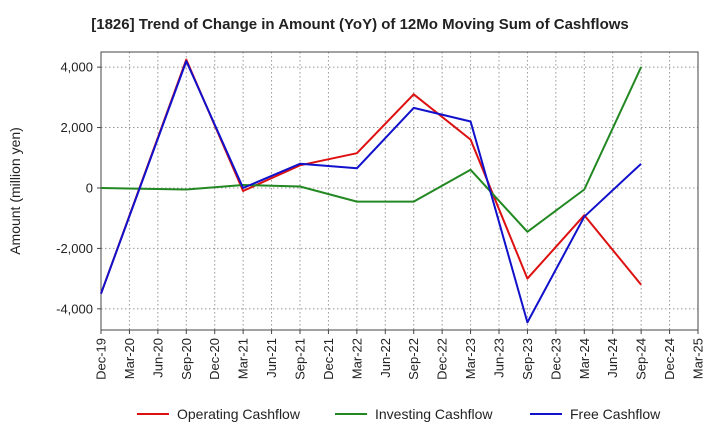 The width and height of the screenshot is (720, 440). I want to click on x-tick-label: Mar-21, so click(243, 358).